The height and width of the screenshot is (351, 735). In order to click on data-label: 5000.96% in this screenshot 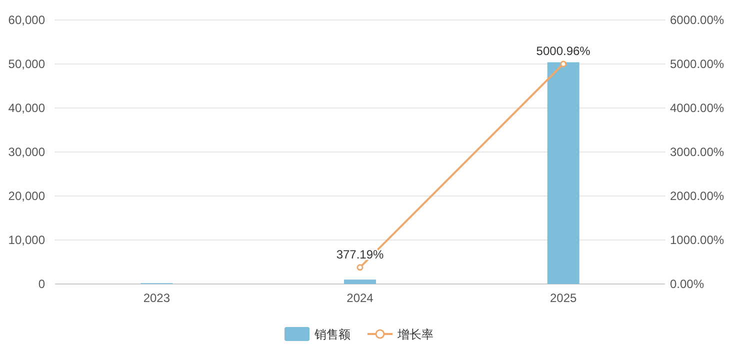, I will do `click(563, 51)`.